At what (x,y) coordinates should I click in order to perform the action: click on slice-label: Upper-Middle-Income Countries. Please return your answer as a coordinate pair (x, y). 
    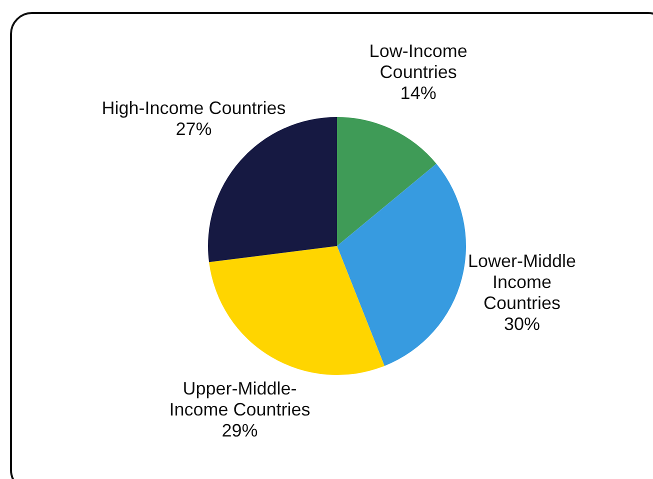
    Looking at the image, I should click on (239, 399).